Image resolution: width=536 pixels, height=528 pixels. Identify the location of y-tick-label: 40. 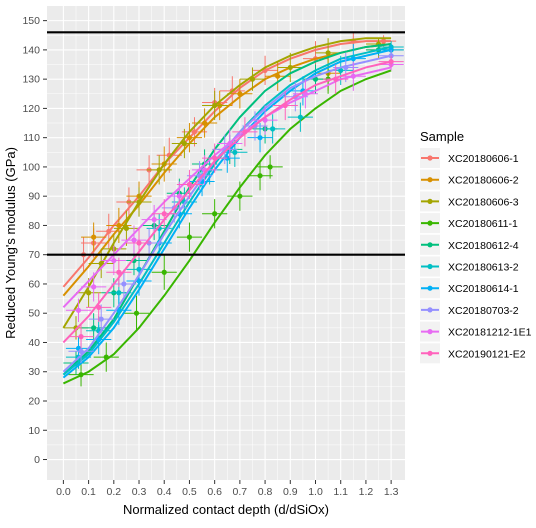
(34, 343).